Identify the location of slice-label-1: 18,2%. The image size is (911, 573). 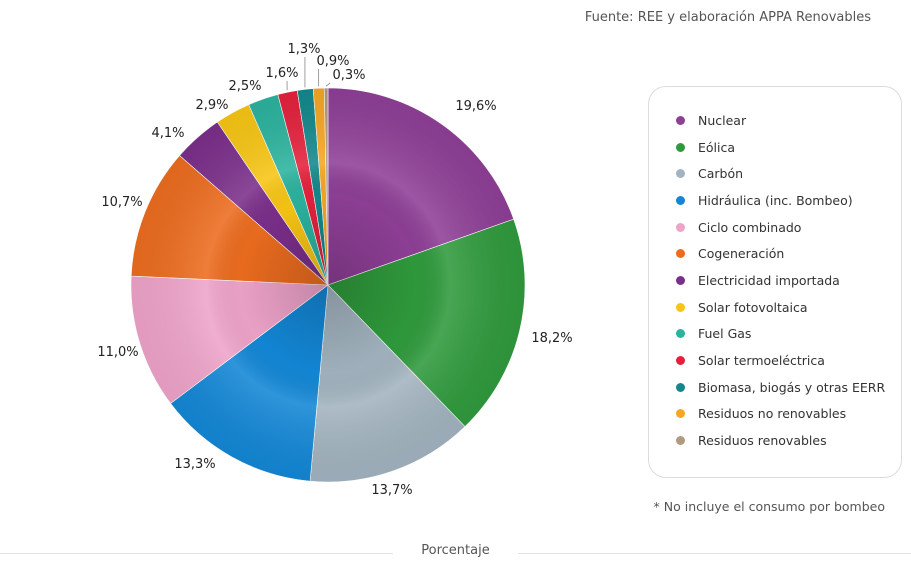
(551, 338).